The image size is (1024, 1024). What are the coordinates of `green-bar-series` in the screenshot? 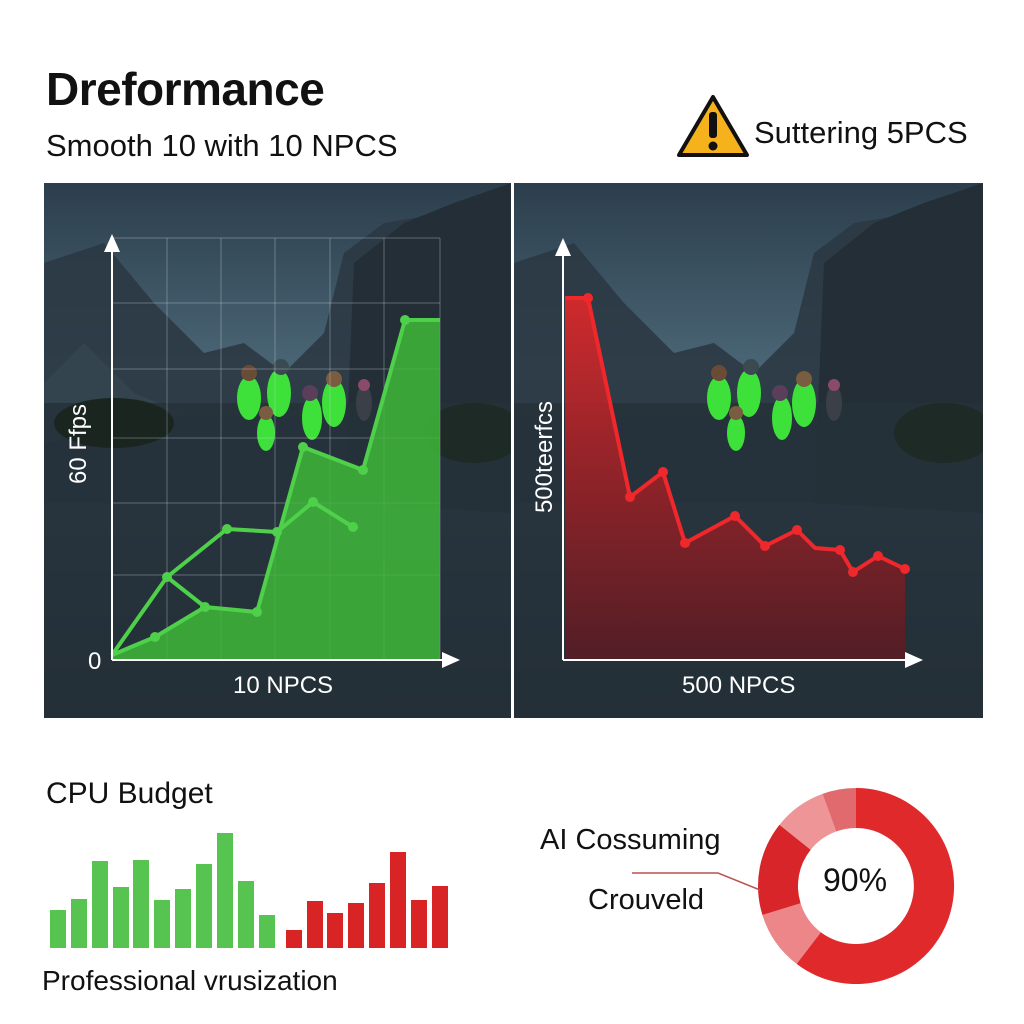 It's located at (162, 890).